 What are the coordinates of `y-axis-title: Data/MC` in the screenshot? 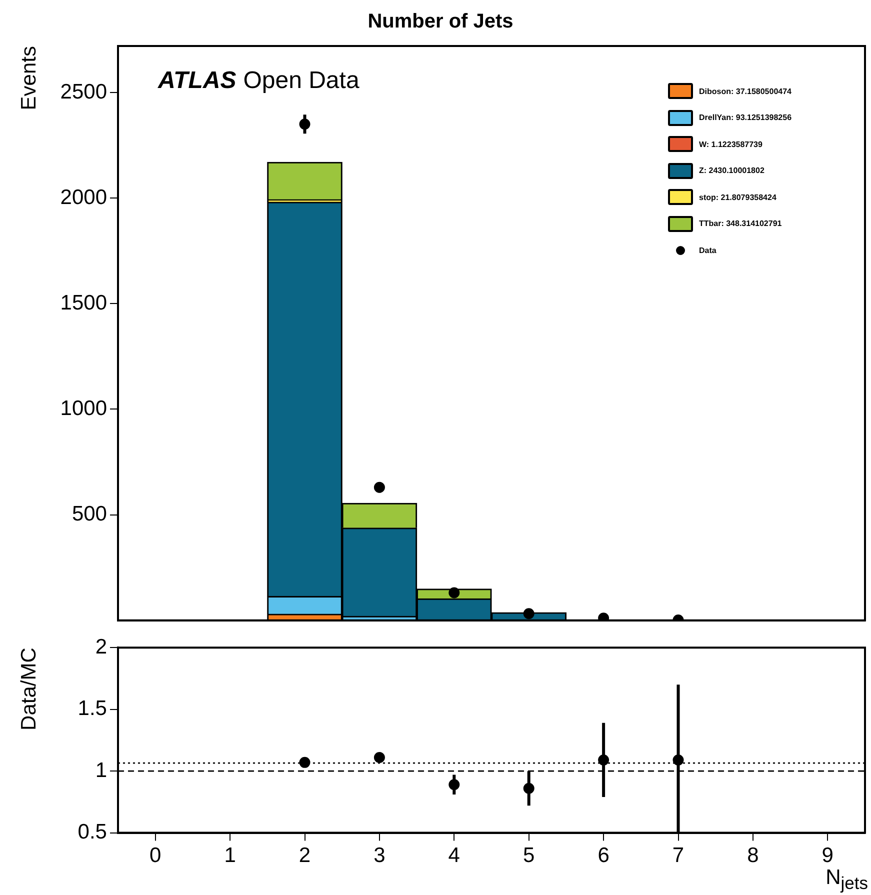 It's located at (28, 689).